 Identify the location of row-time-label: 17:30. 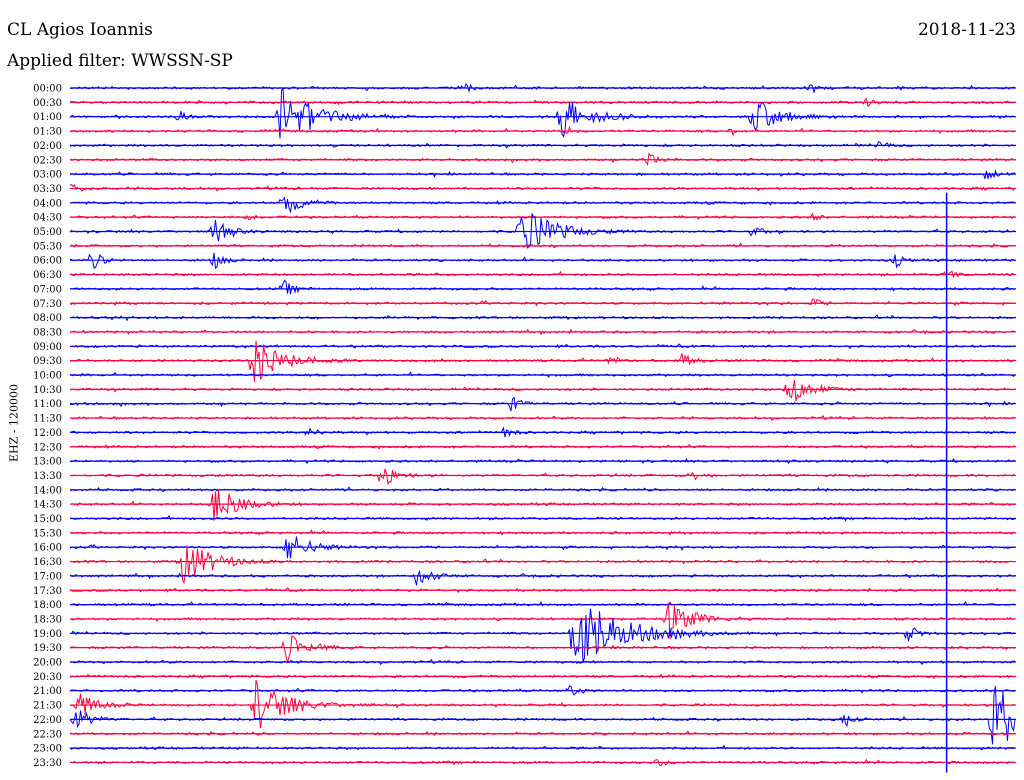
(47, 591).